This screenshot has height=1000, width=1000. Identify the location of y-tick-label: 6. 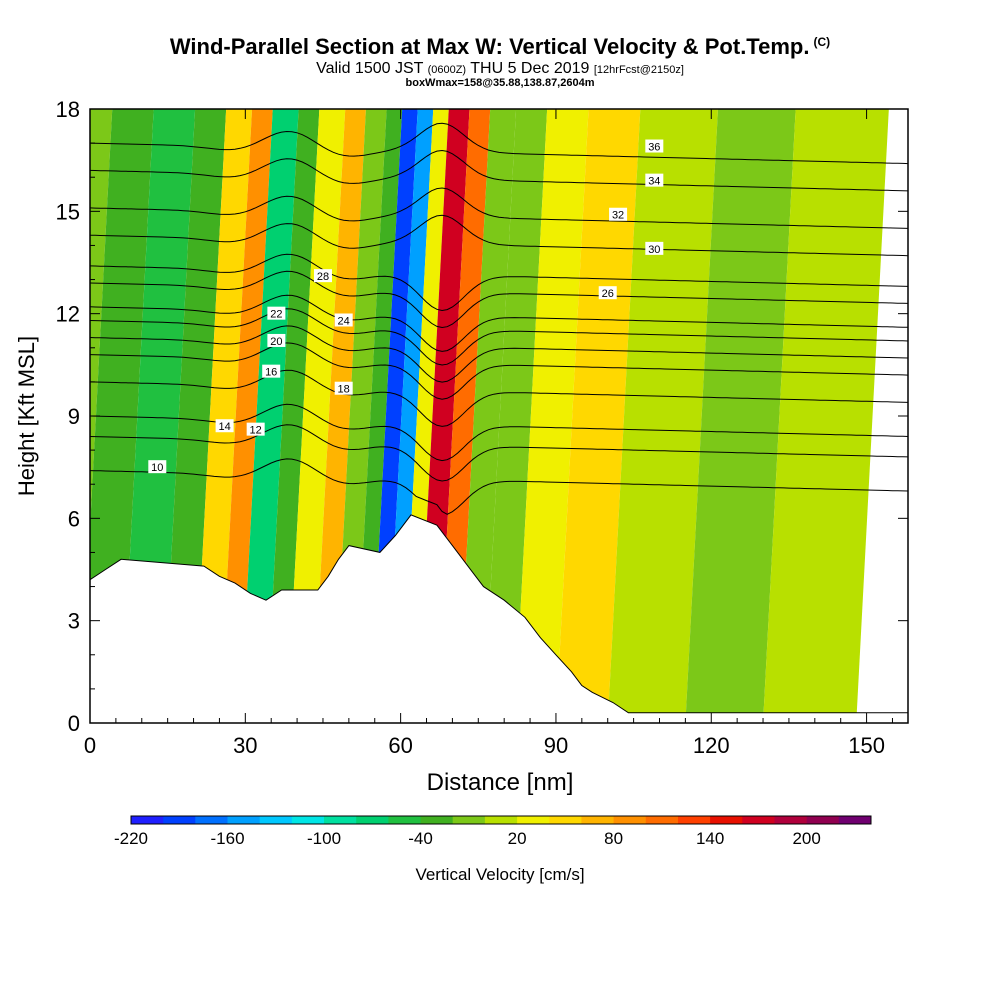
(74, 518).